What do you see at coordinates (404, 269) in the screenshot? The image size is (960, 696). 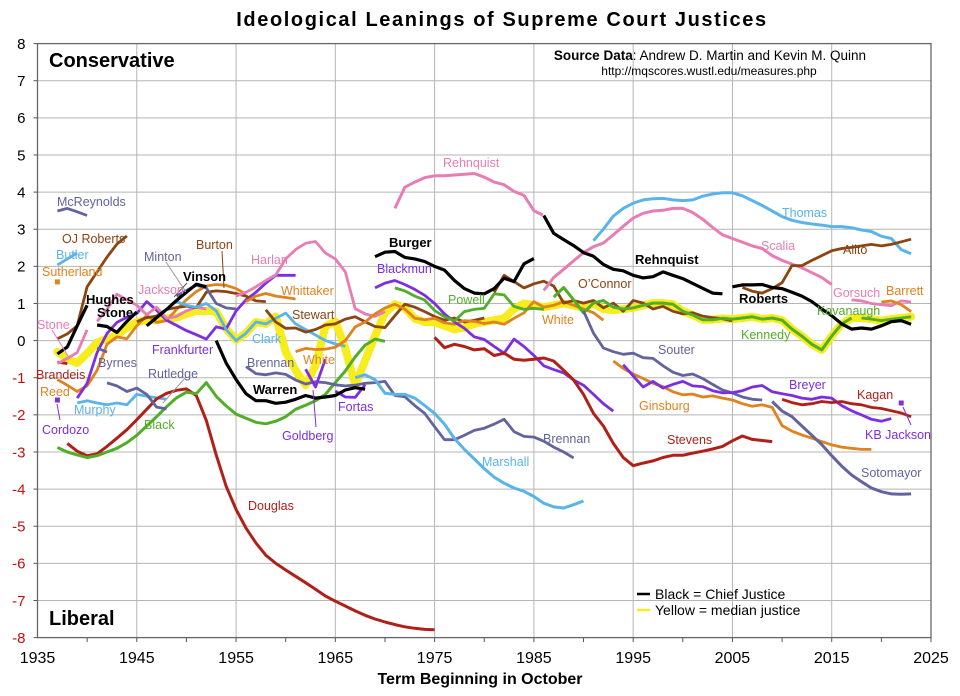 I see `svg-text: Blackmun` at bounding box center [404, 269].